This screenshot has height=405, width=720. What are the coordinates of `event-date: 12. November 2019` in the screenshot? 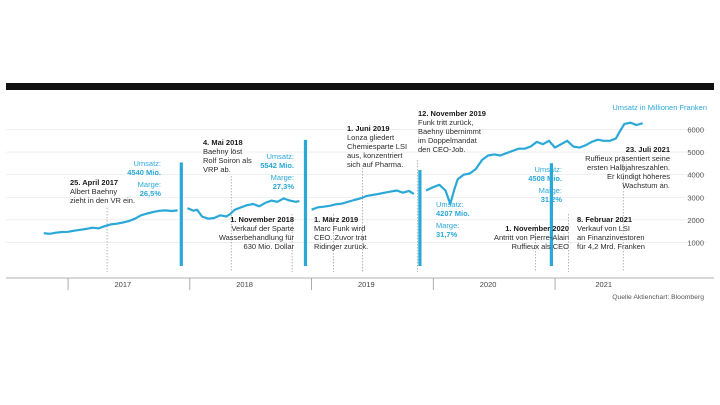 It's located at (452, 113).